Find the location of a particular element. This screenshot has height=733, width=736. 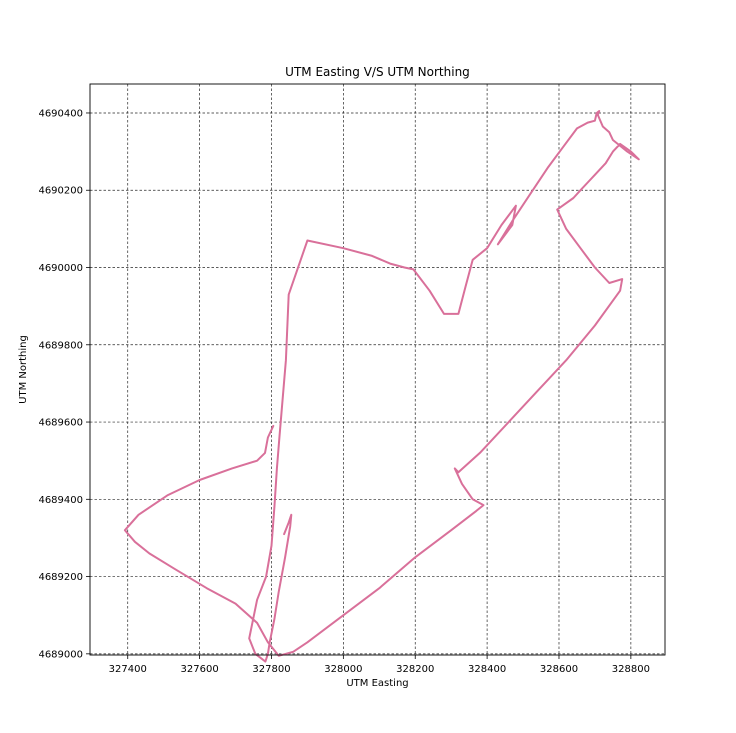

y-tick-label: 4690400 is located at coordinates (60, 113).